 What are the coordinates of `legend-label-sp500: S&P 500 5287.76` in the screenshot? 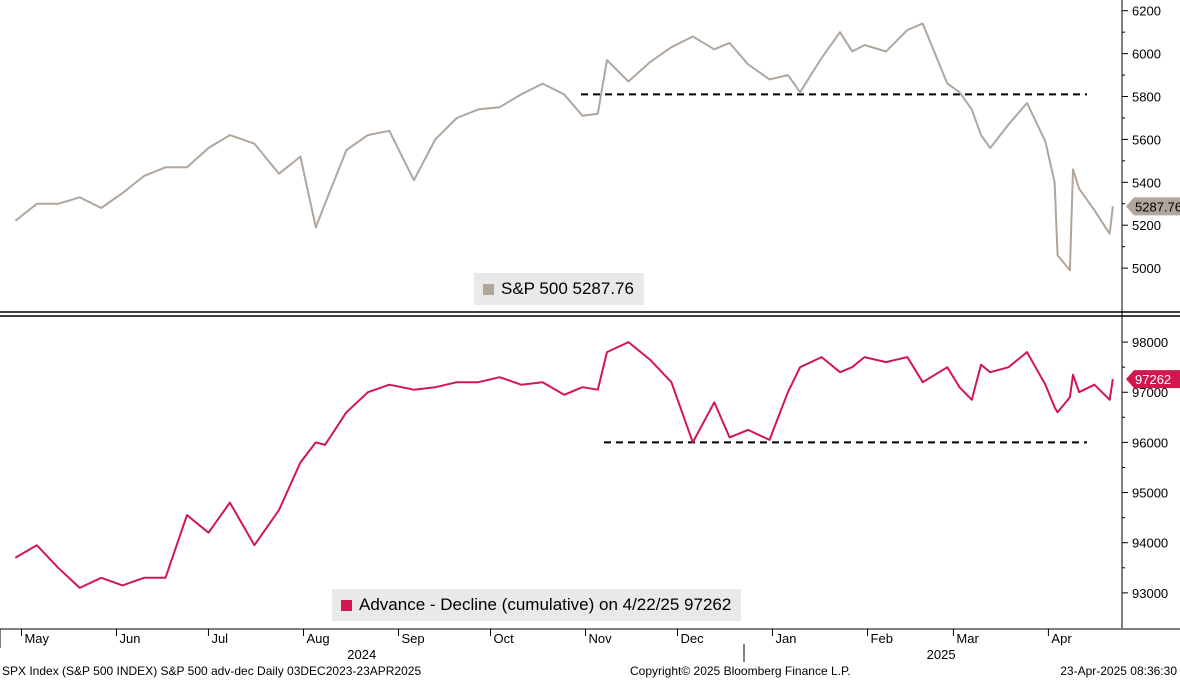 It's located at (567, 288).